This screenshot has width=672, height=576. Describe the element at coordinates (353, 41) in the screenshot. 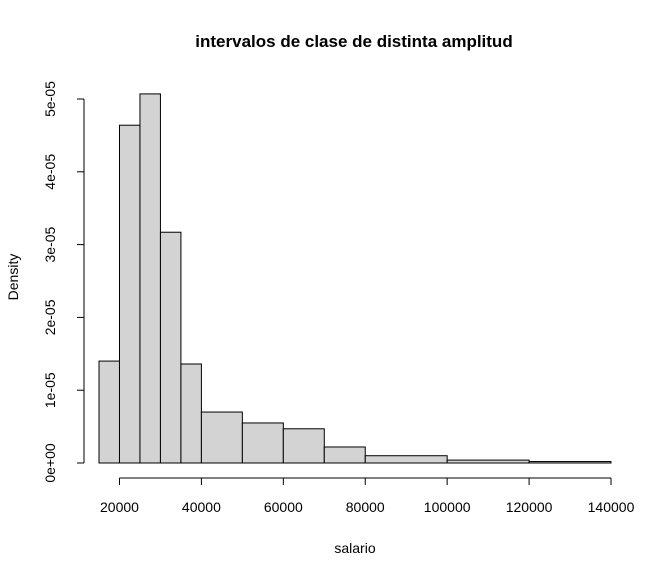

I see `chart-title: intervalos de clase de distinta amplitud` at that location.